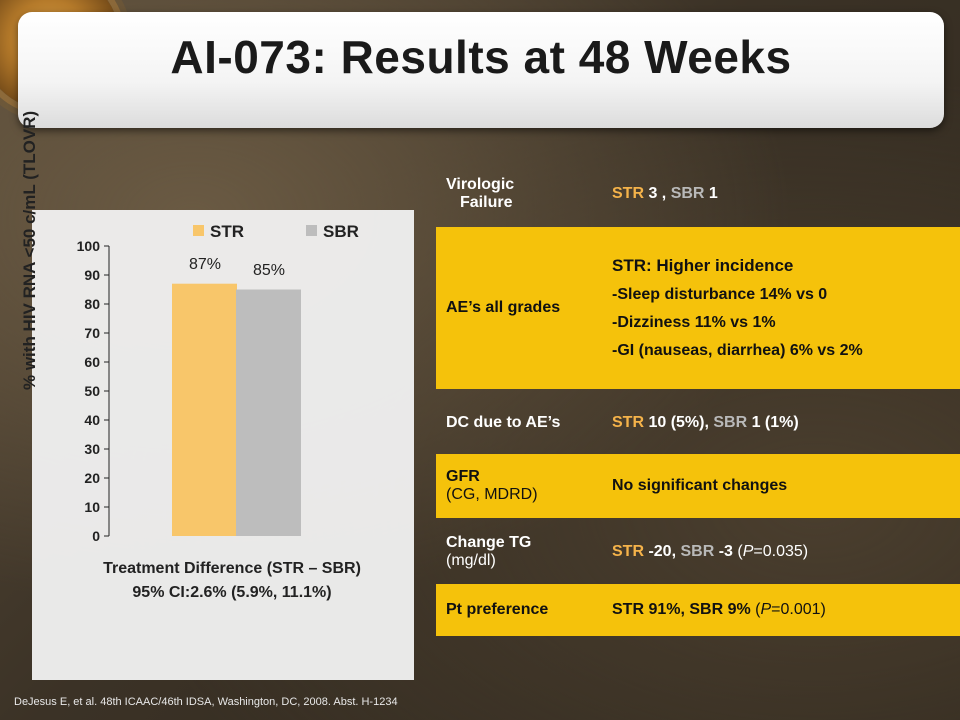 The image size is (960, 720). What do you see at coordinates (96, 536) in the screenshot?
I see `y-tick-label: 0` at bounding box center [96, 536].